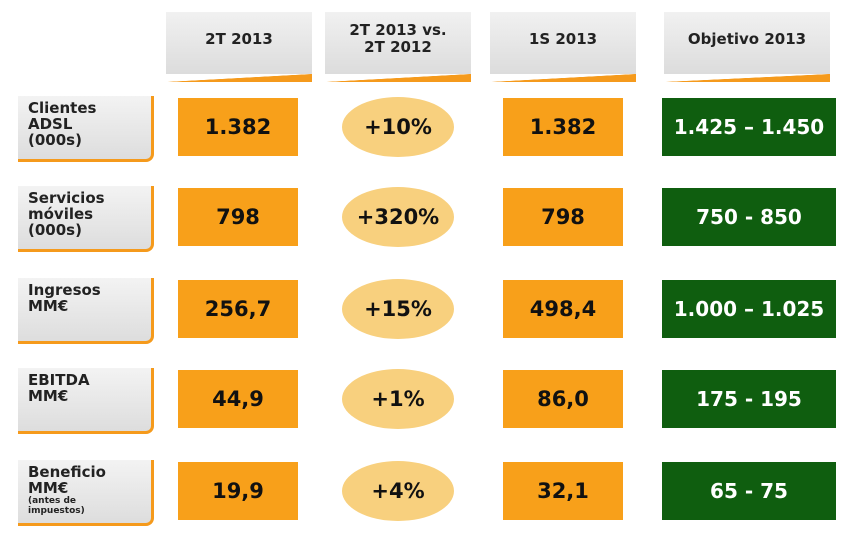 This screenshot has height=540, width=842. Describe the element at coordinates (563, 309) in the screenshot. I see `value-h1-2013: 498,4` at that location.